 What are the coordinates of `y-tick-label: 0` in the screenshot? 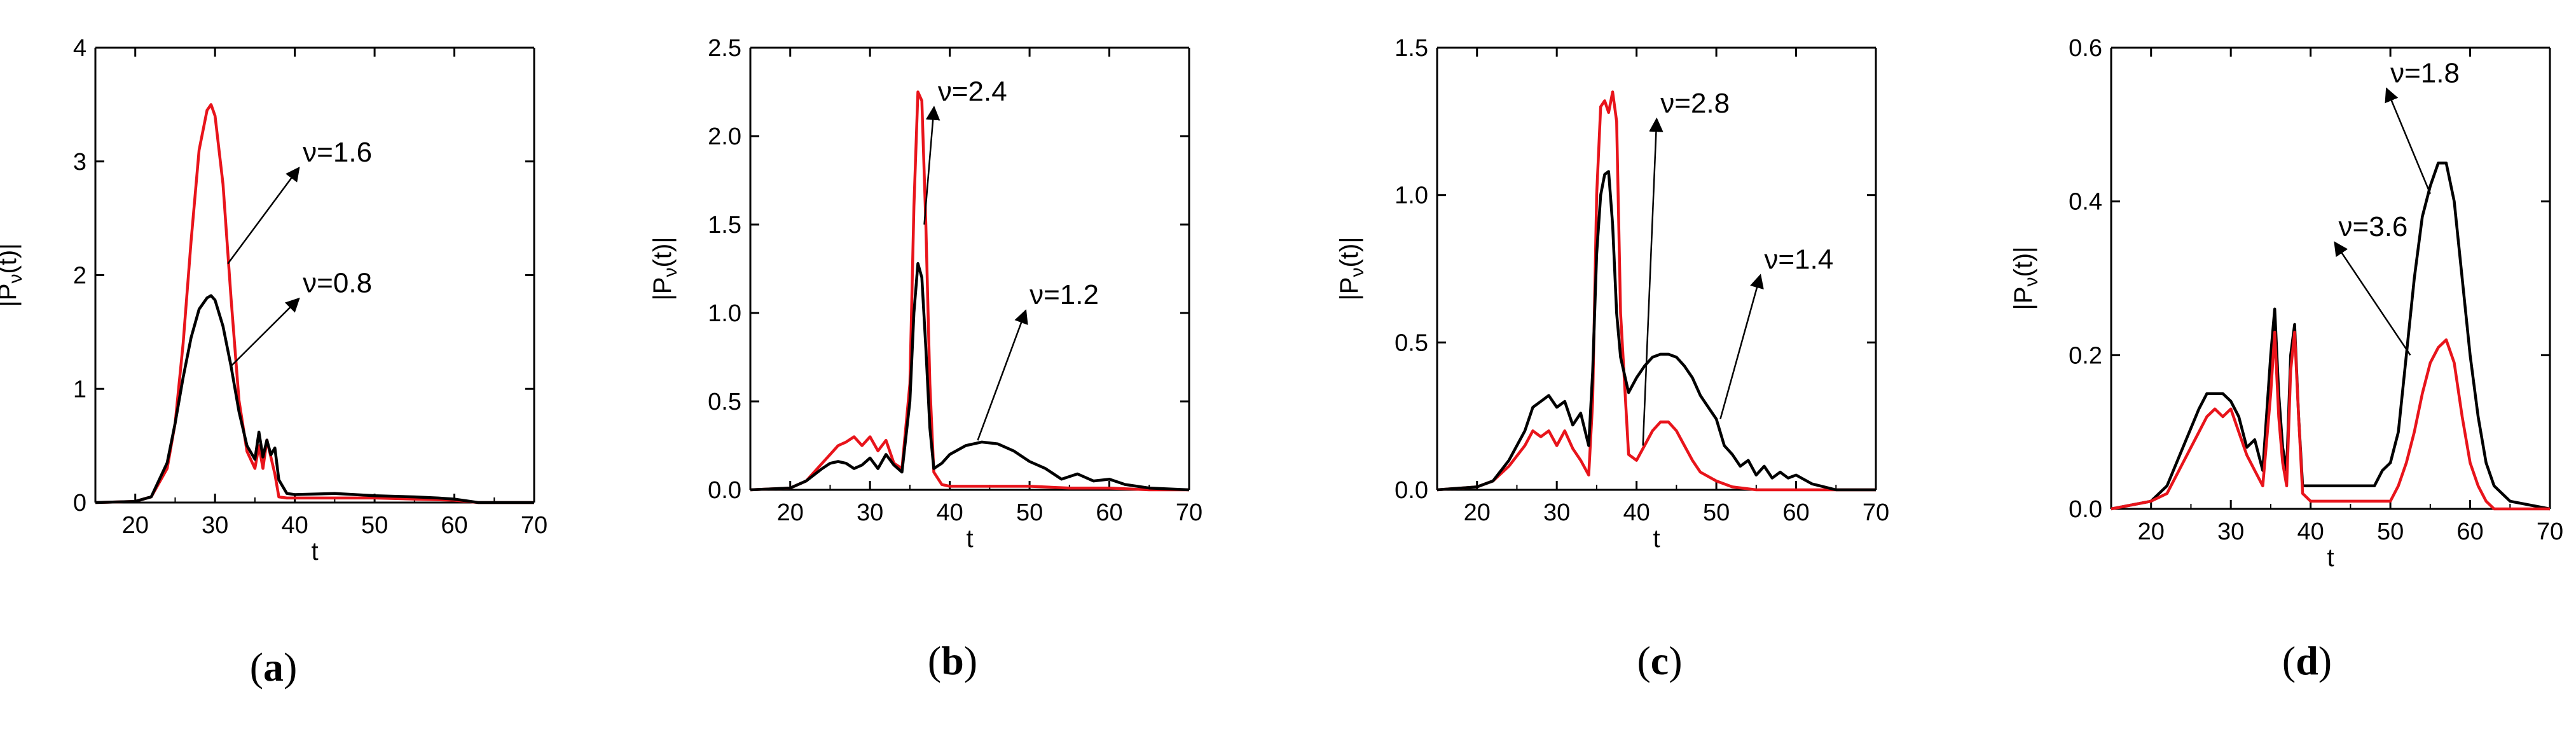 It's located at (79, 503).